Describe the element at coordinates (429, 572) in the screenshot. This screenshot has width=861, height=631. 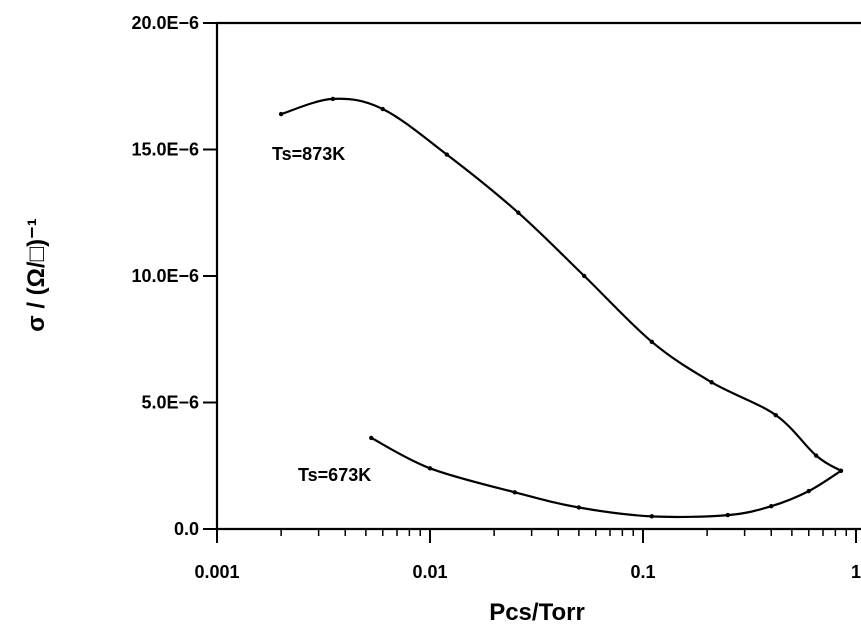
I see `x-tick-label: 0.01` at that location.